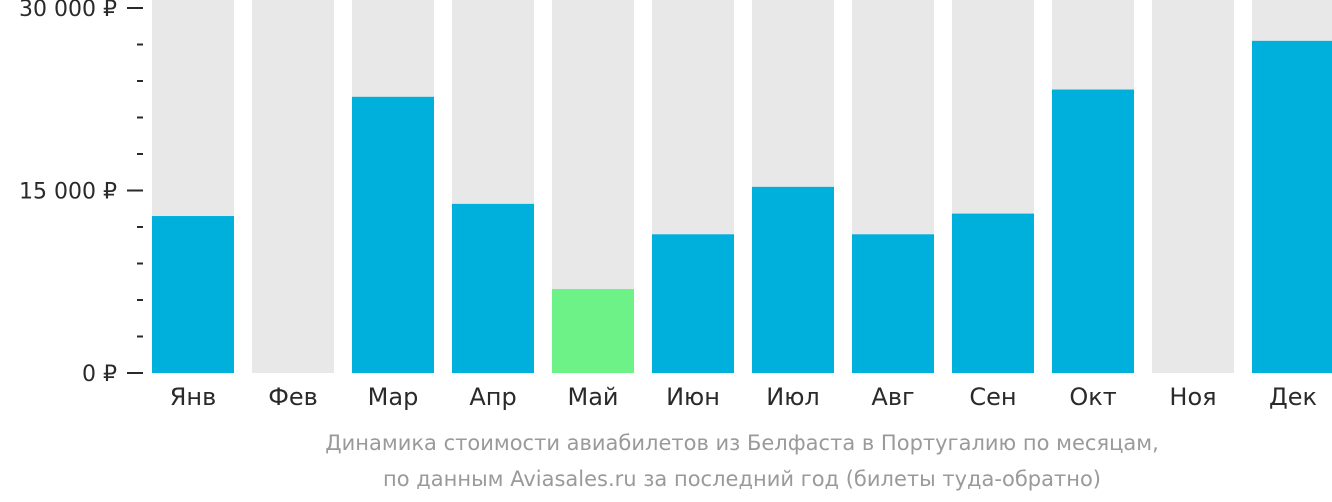 The image size is (1332, 502). I want to click on x-tick-label: Фев, so click(293, 397).